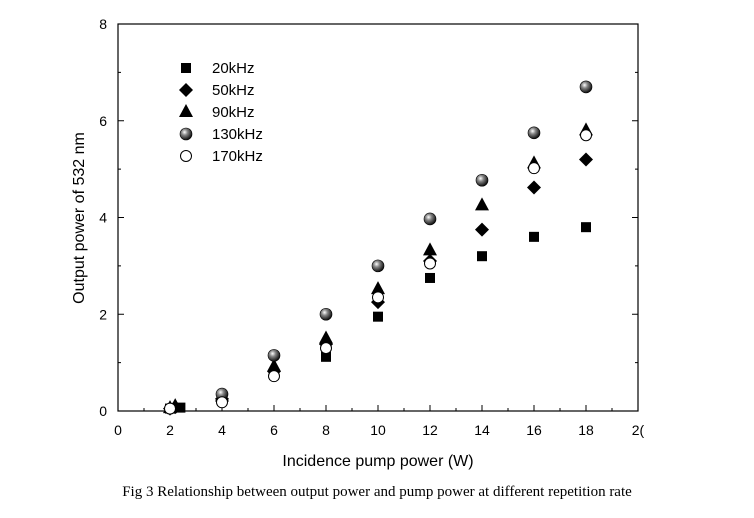 The width and height of the screenshot is (754, 518). Describe the element at coordinates (103, 121) in the screenshot. I see `y-tick-label: 6` at that location.